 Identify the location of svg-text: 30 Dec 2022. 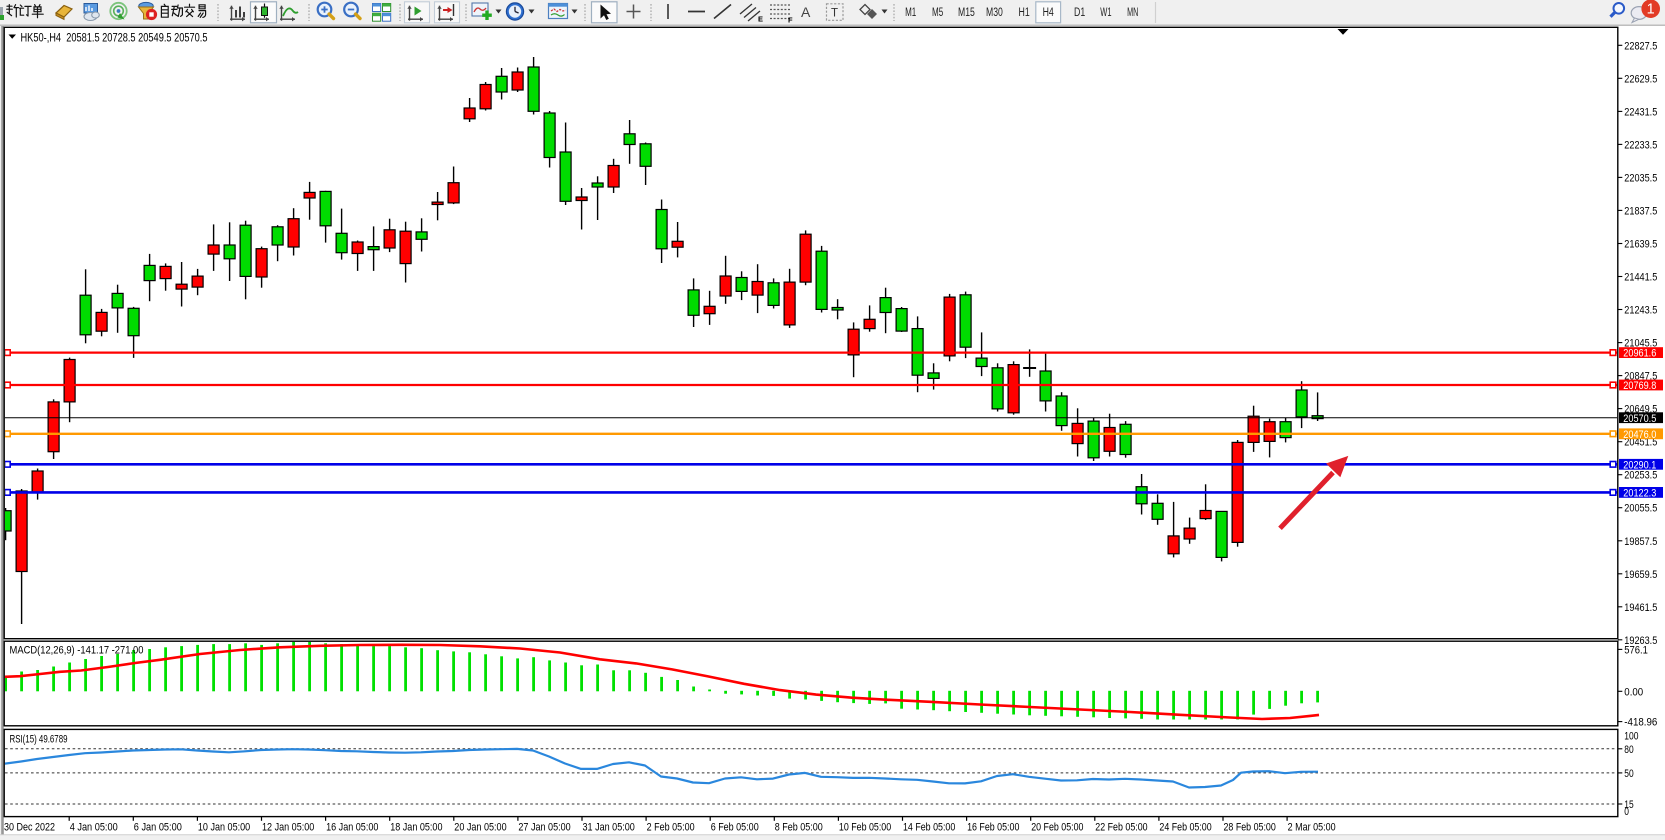
(29, 828).